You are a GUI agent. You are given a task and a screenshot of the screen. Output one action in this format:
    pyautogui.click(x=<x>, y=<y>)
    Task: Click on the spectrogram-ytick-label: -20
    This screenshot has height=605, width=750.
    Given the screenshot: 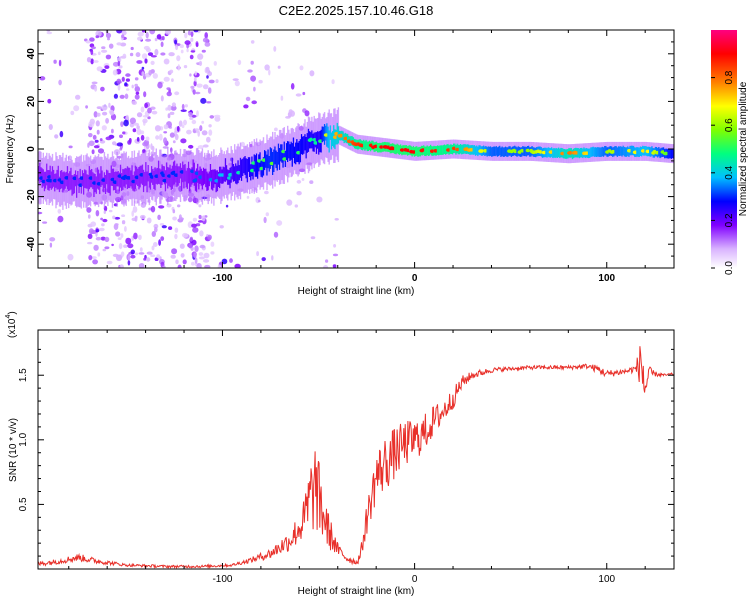 What is the action you would take?
    pyautogui.click(x=31, y=196)
    